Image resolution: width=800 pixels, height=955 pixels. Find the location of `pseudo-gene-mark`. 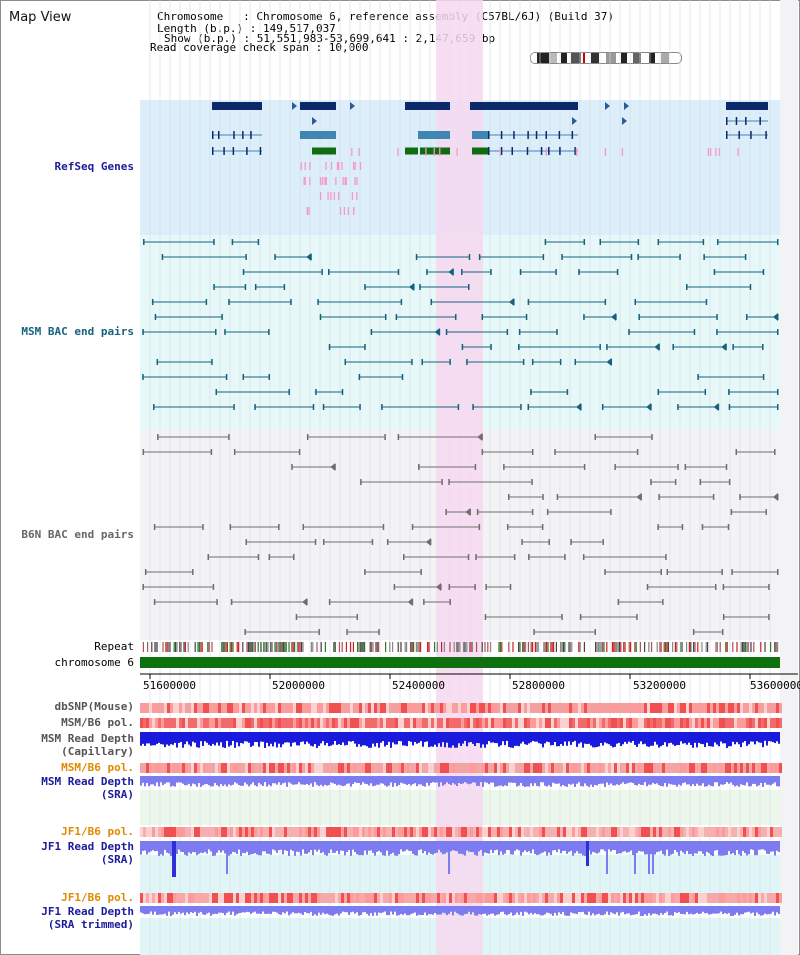

pseudo-gene-mark is located at coordinates (348, 211).